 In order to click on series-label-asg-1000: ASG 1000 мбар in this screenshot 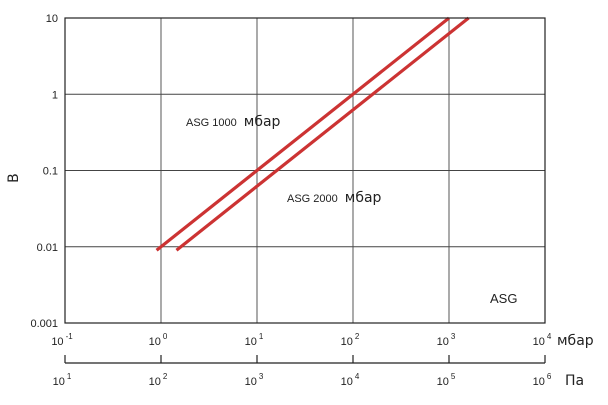, I will do `click(233, 121)`.